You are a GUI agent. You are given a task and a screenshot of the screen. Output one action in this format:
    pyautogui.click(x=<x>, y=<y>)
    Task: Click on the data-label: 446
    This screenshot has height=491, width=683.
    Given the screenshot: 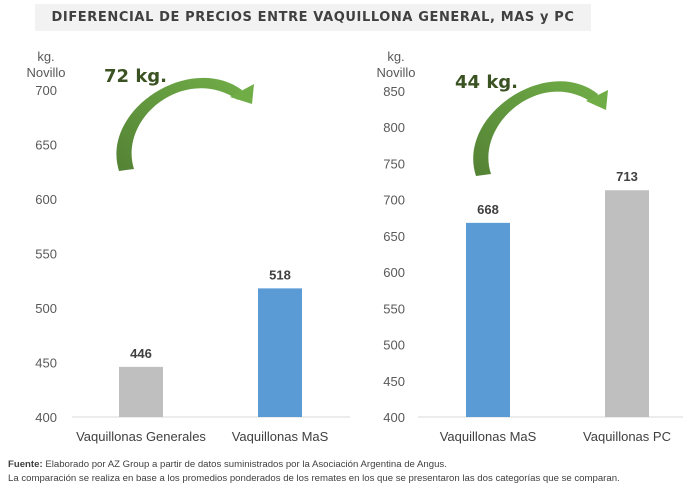 What is the action you would take?
    pyautogui.click(x=141, y=353)
    